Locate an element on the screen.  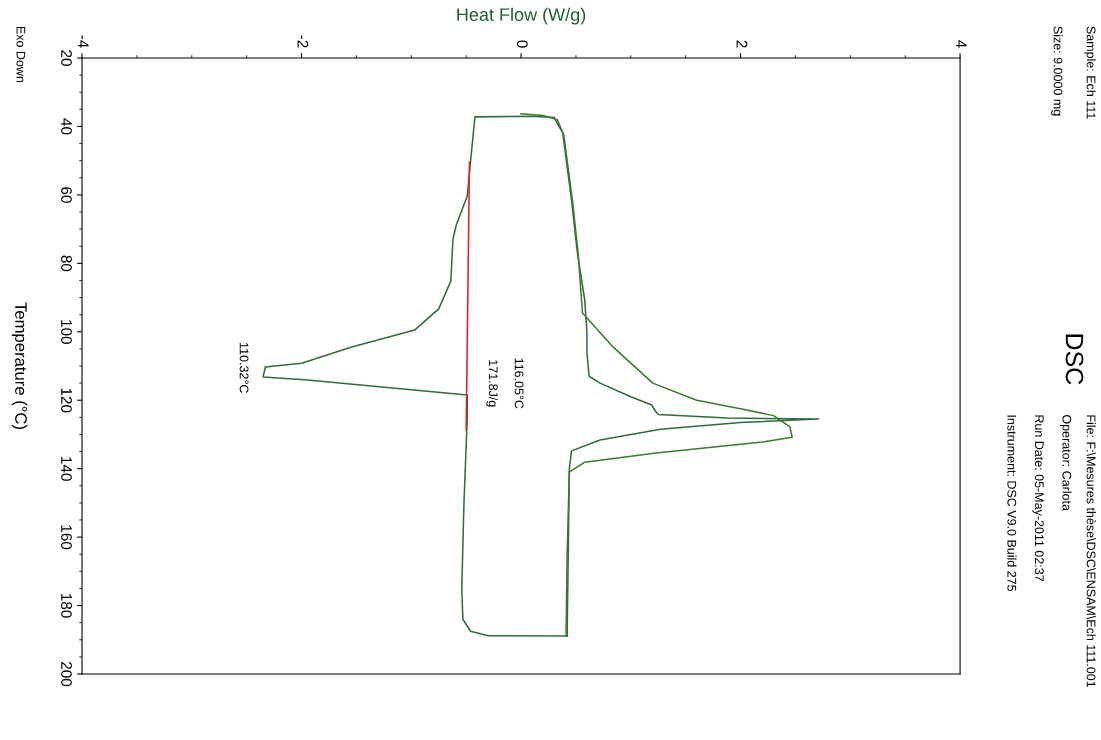
text: Operator: Carlota is located at coordinates (1065, 462).